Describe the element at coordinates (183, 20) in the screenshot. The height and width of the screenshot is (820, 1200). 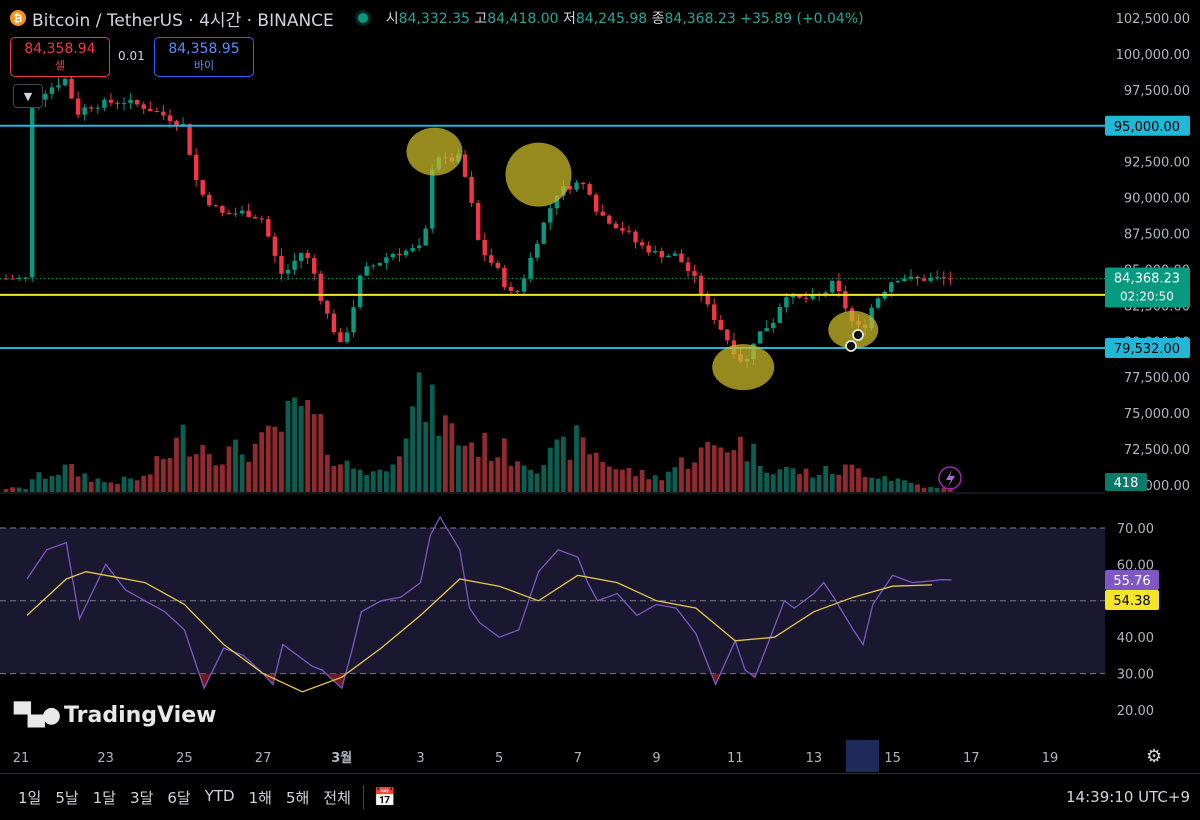
I see `symbol-title: Bitcoin / TetherUS · 4시간 · BINANCE` at that location.